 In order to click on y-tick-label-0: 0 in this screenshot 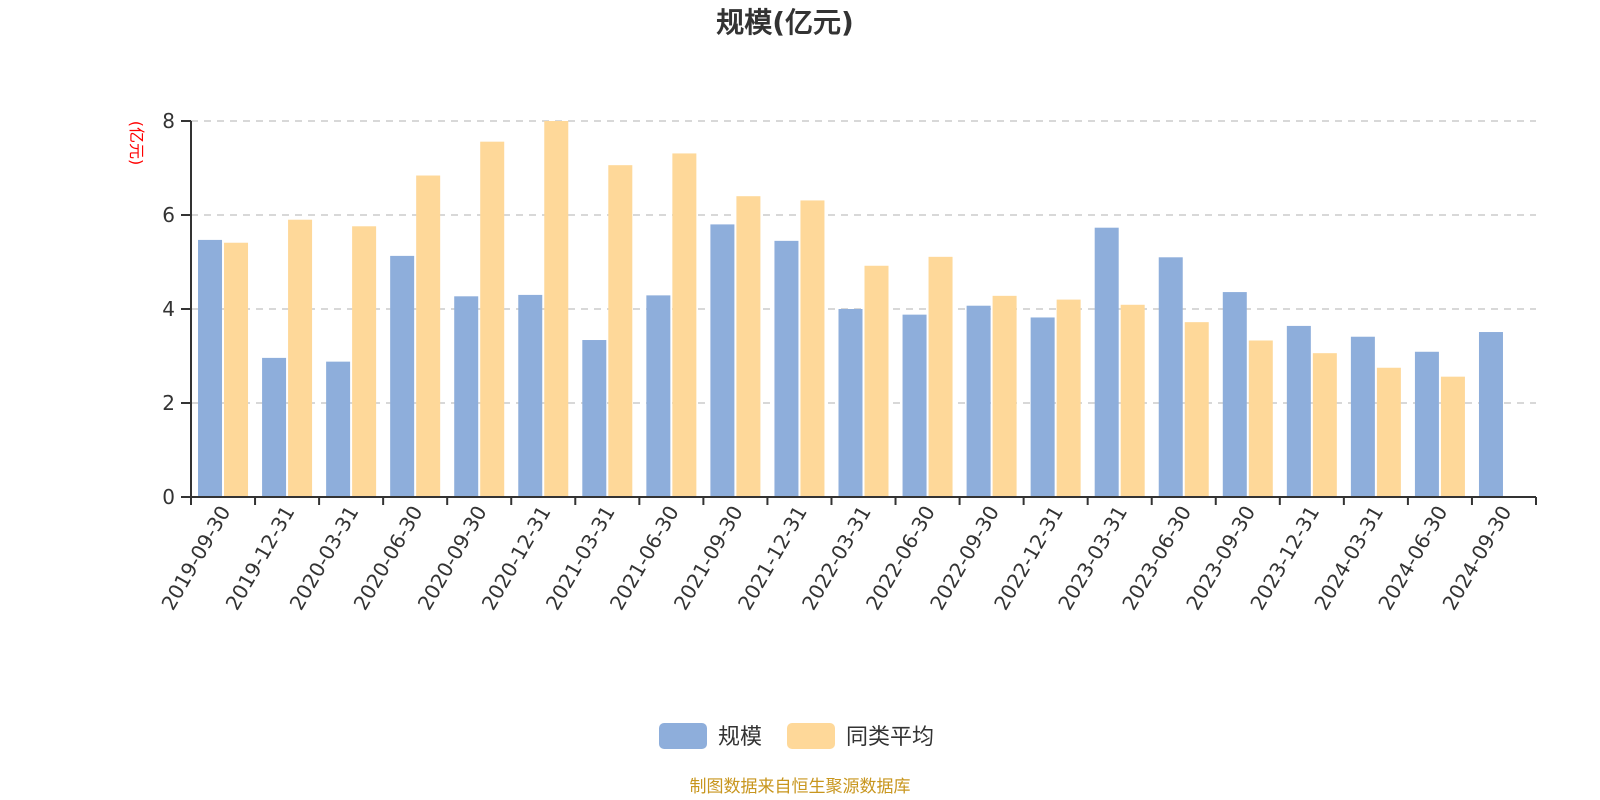, I will do `click(168, 497)`.